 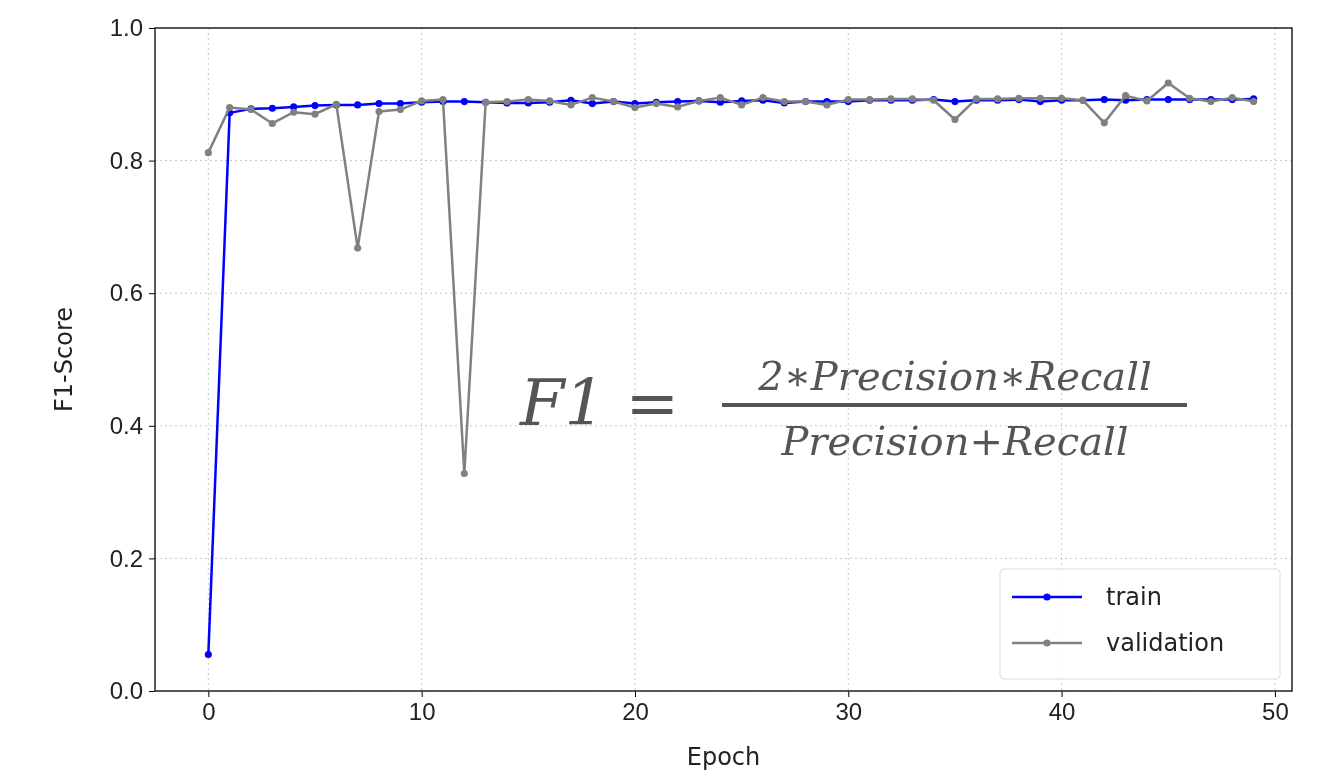 What do you see at coordinates (849, 712) in the screenshot?
I see `x-tick-label: 30` at bounding box center [849, 712].